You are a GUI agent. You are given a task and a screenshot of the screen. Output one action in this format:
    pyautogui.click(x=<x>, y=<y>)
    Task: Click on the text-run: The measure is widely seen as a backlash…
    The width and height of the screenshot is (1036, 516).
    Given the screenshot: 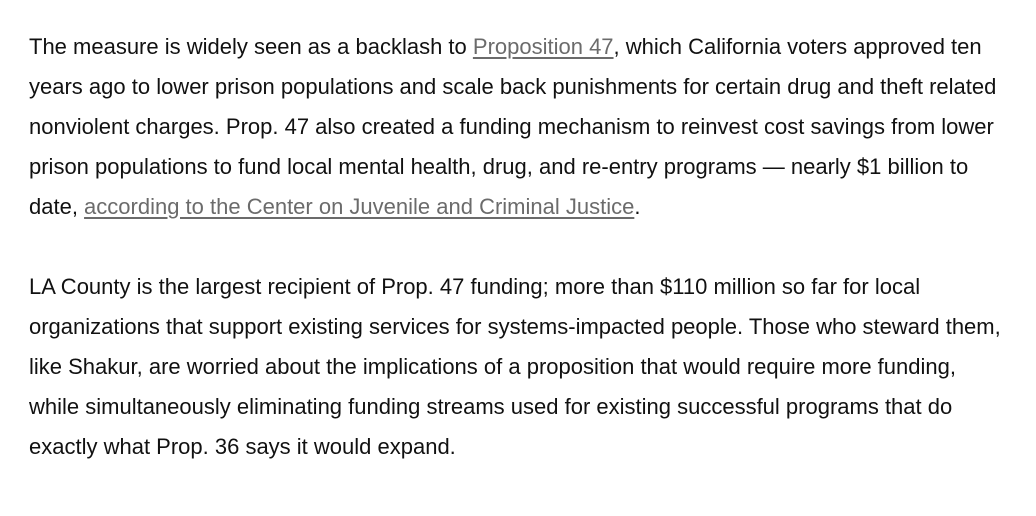 What is the action you would take?
    pyautogui.click(x=251, y=46)
    